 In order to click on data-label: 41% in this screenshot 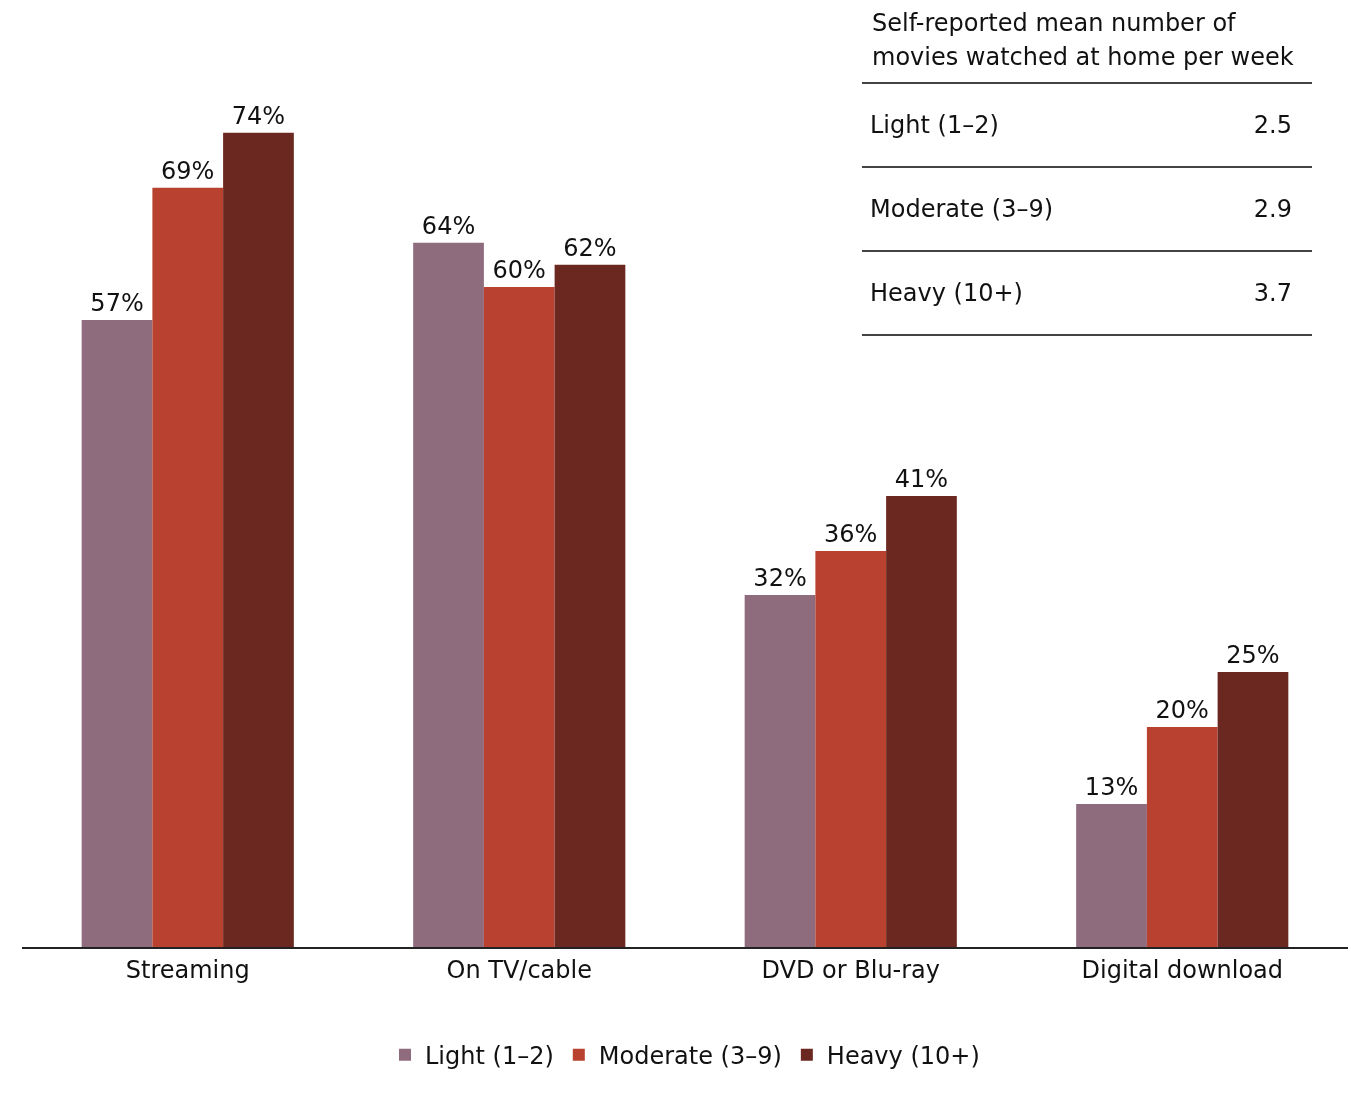, I will do `click(921, 478)`.